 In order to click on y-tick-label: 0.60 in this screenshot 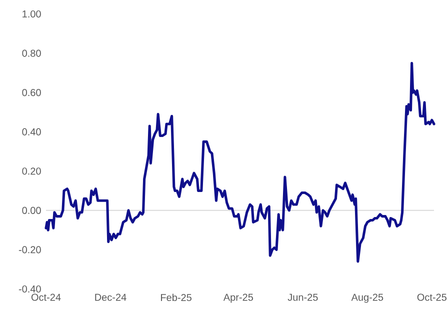, I will do `click(31, 92)`.